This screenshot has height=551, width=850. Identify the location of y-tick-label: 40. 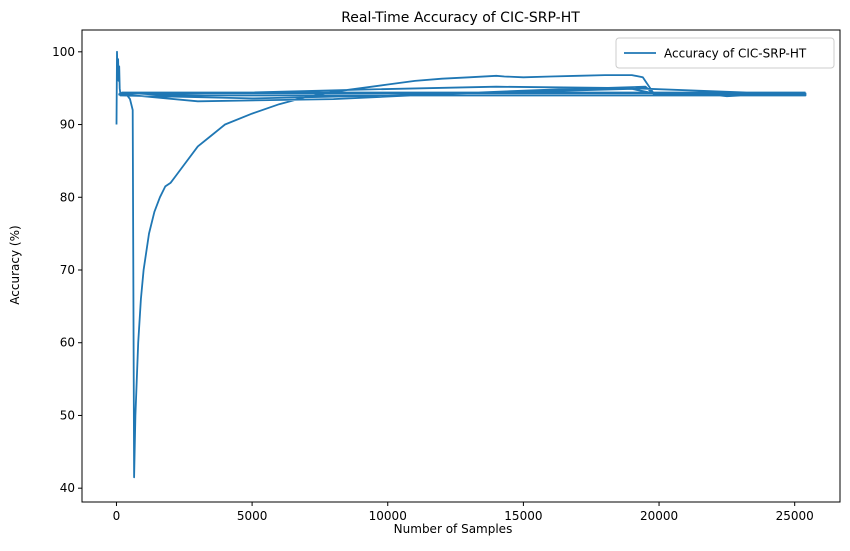
(67, 488).